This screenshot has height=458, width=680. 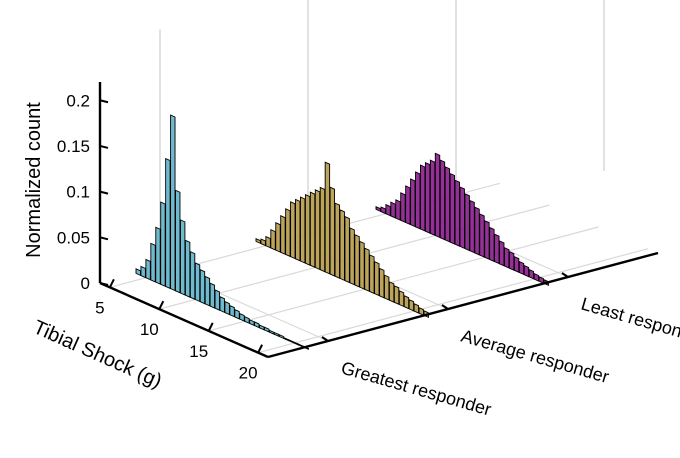 I want to click on group-axis-line, so click(x=463, y=305).